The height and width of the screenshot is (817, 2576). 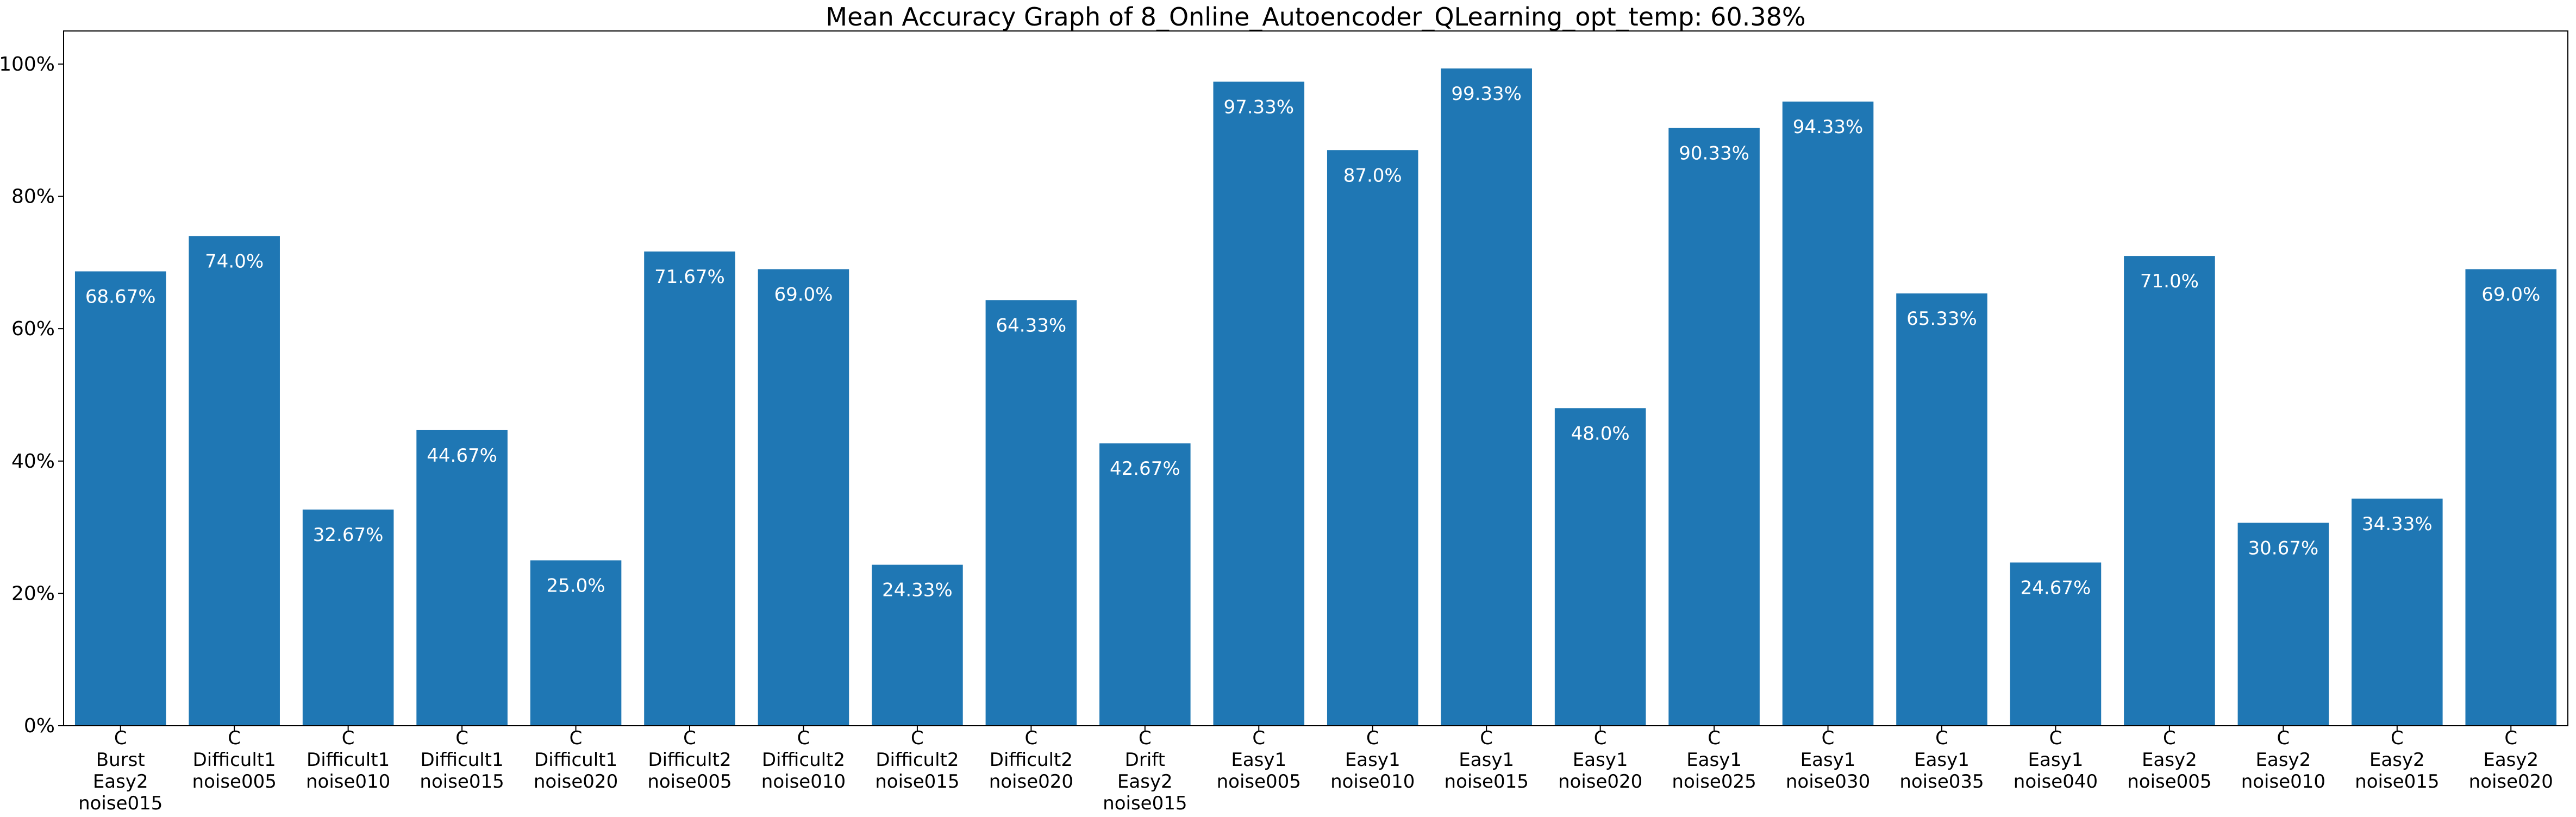 What do you see at coordinates (234, 262) in the screenshot?
I see `bar-value-label: 74.0%` at bounding box center [234, 262].